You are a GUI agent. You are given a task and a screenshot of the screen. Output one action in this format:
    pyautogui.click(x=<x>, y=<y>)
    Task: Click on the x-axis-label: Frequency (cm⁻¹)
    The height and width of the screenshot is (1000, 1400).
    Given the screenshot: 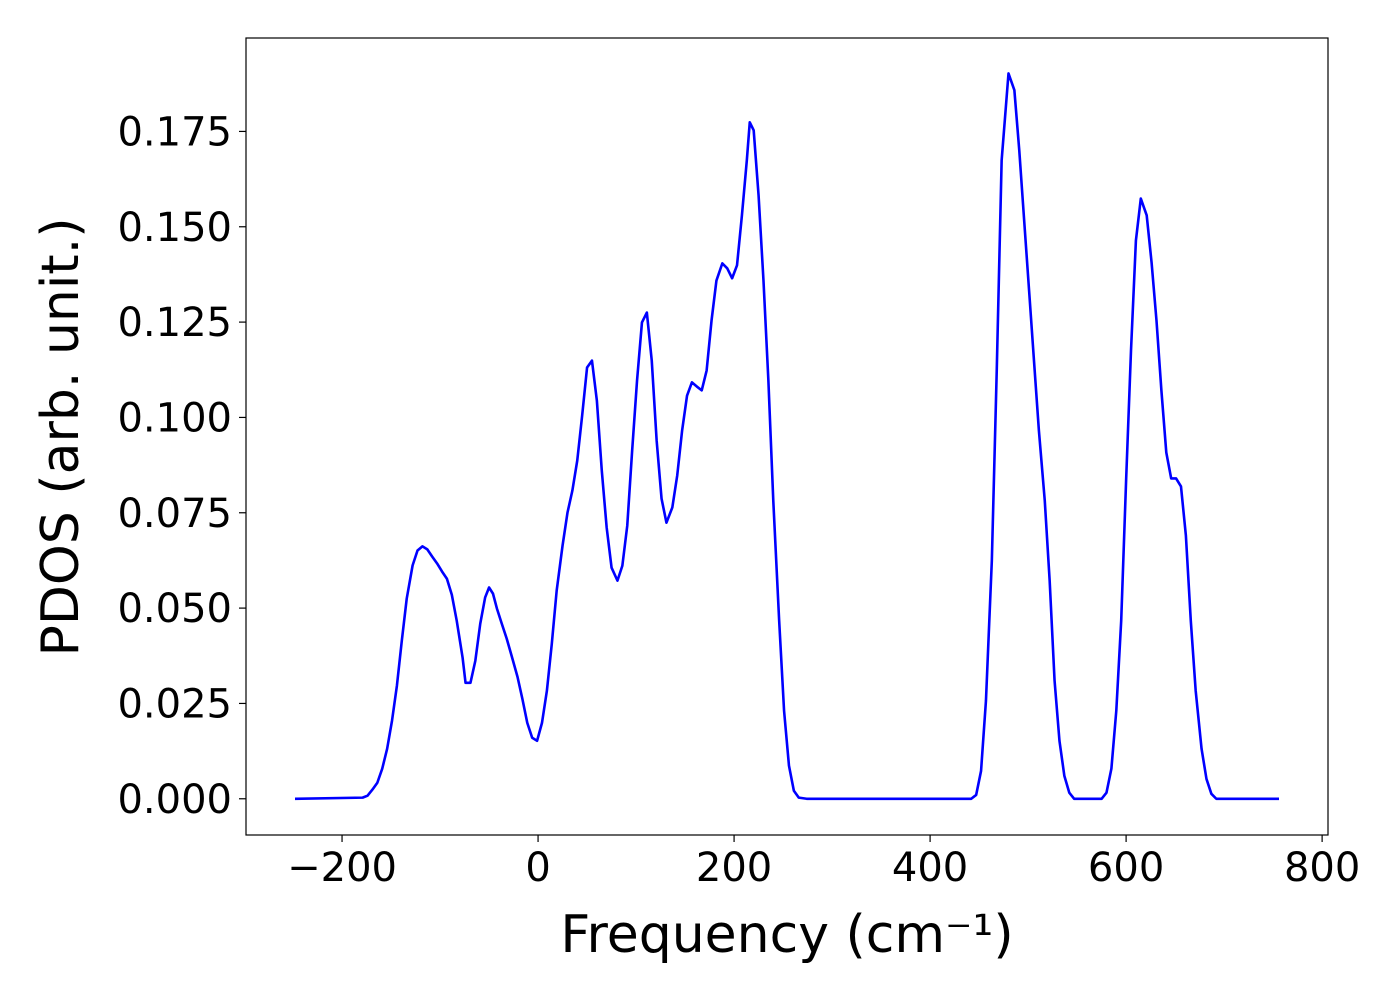 What is the action you would take?
    pyautogui.click(x=786, y=935)
    